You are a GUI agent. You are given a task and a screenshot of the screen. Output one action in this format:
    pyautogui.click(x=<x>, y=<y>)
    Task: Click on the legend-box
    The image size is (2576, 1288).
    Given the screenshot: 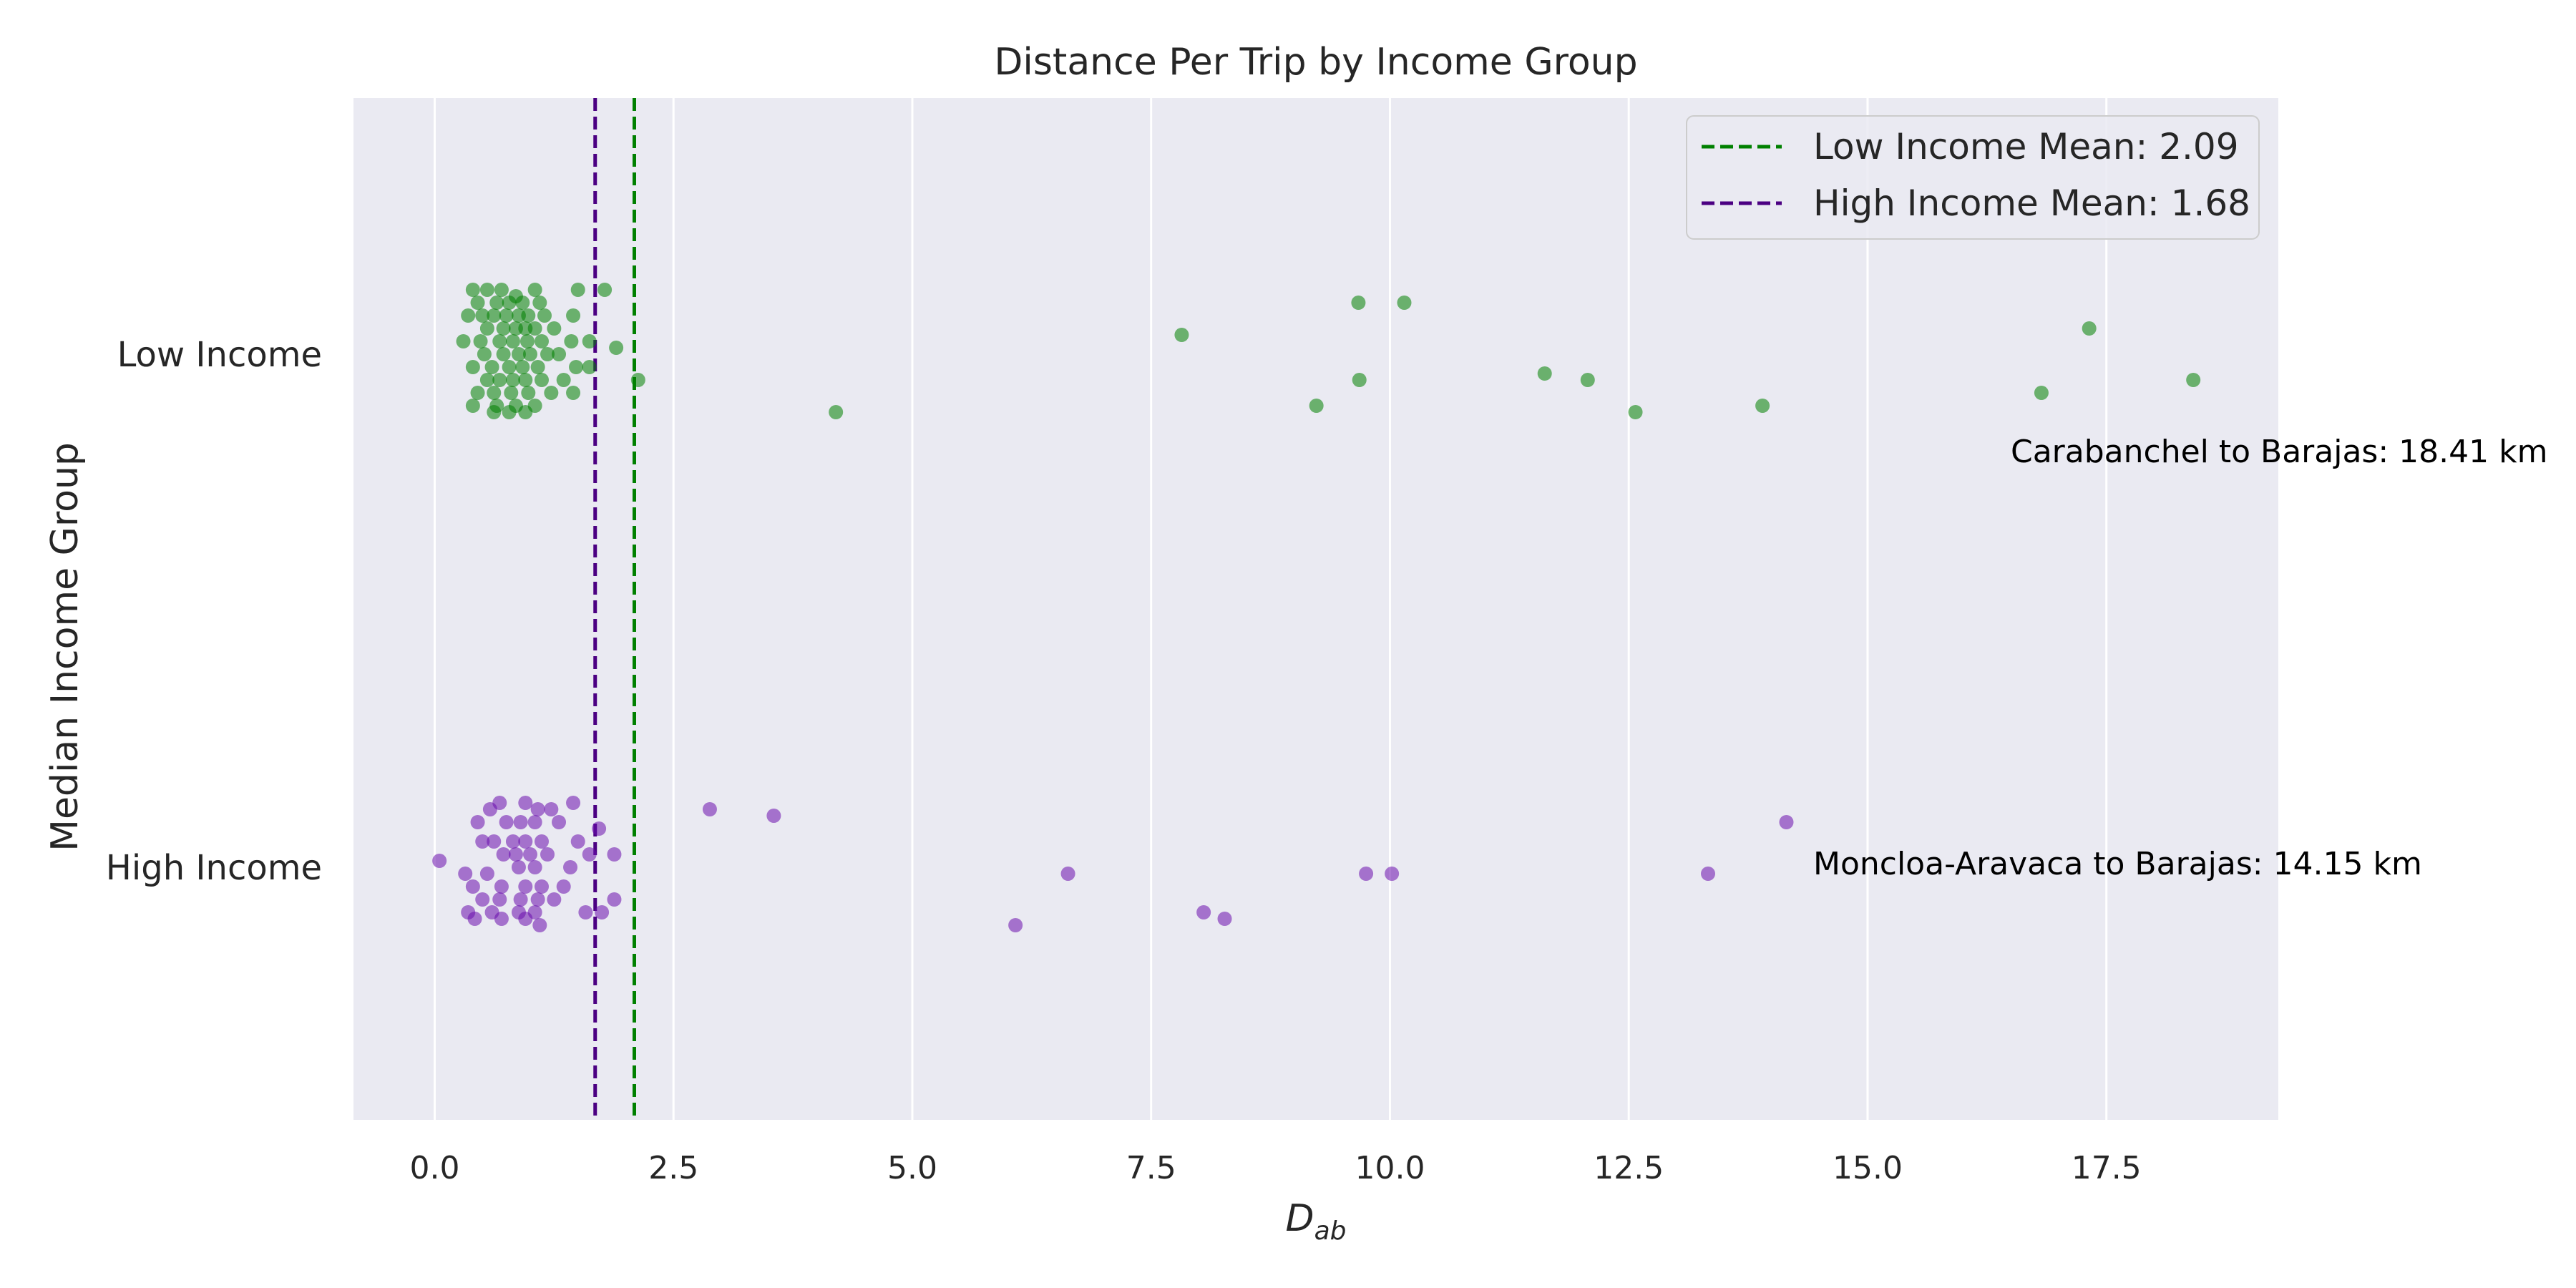 What is the action you would take?
    pyautogui.click(x=1973, y=177)
    